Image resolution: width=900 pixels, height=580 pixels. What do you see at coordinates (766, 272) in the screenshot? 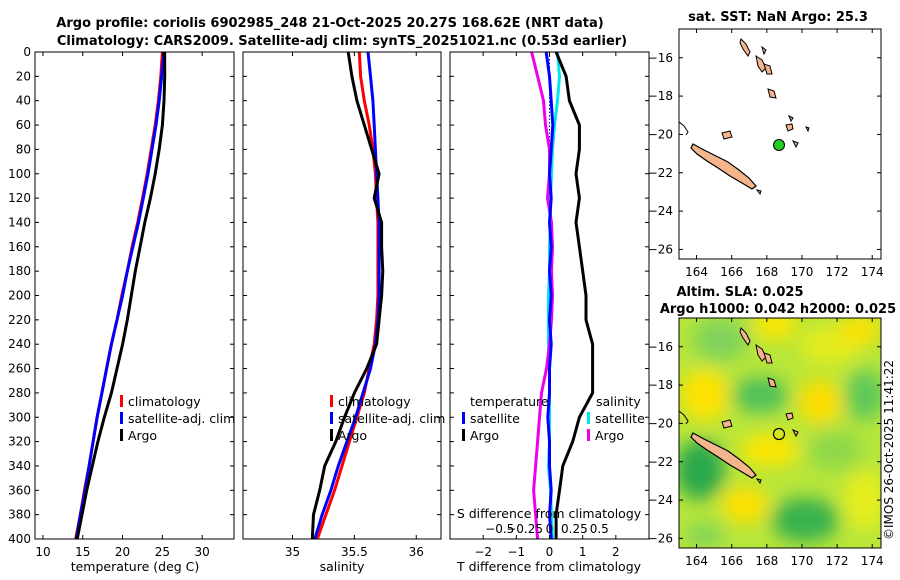
I see `map-x-tick-label: 168` at bounding box center [766, 272].